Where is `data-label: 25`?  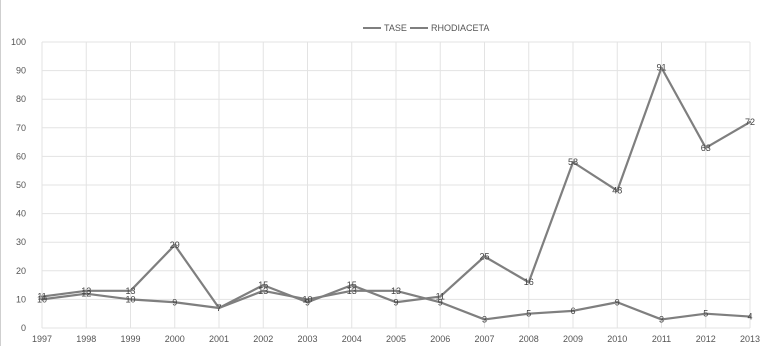
data-label: 25 is located at coordinates (484, 257).